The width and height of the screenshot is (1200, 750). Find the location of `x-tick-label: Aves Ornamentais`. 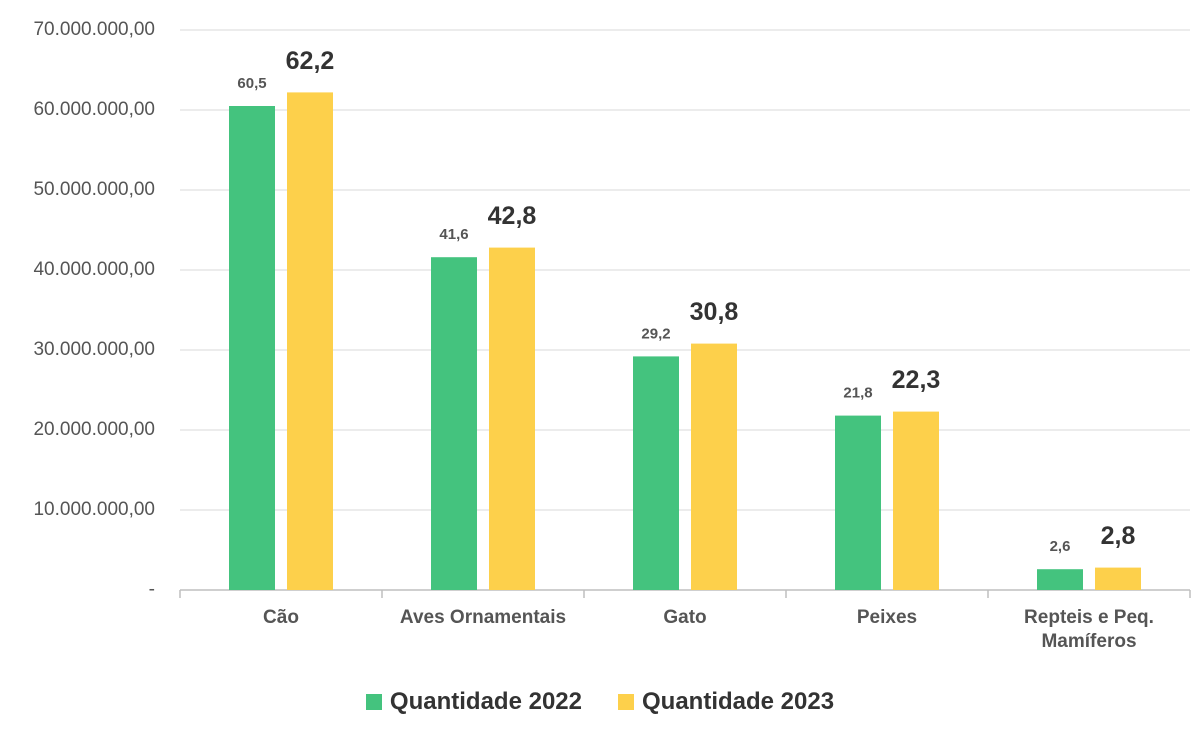

x-tick-label: Aves Ornamentais is located at coordinates (483, 617).